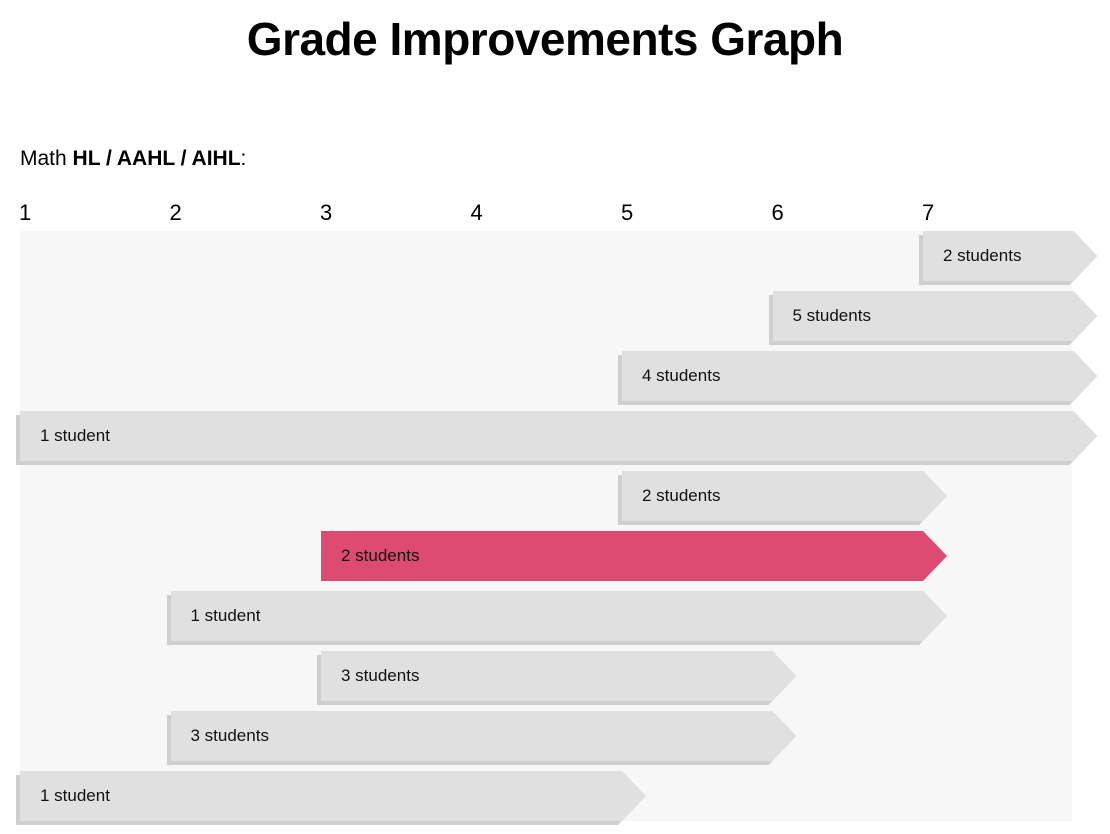 This screenshot has width=1110, height=834. I want to click on axis-tick-1: 1, so click(25, 212).